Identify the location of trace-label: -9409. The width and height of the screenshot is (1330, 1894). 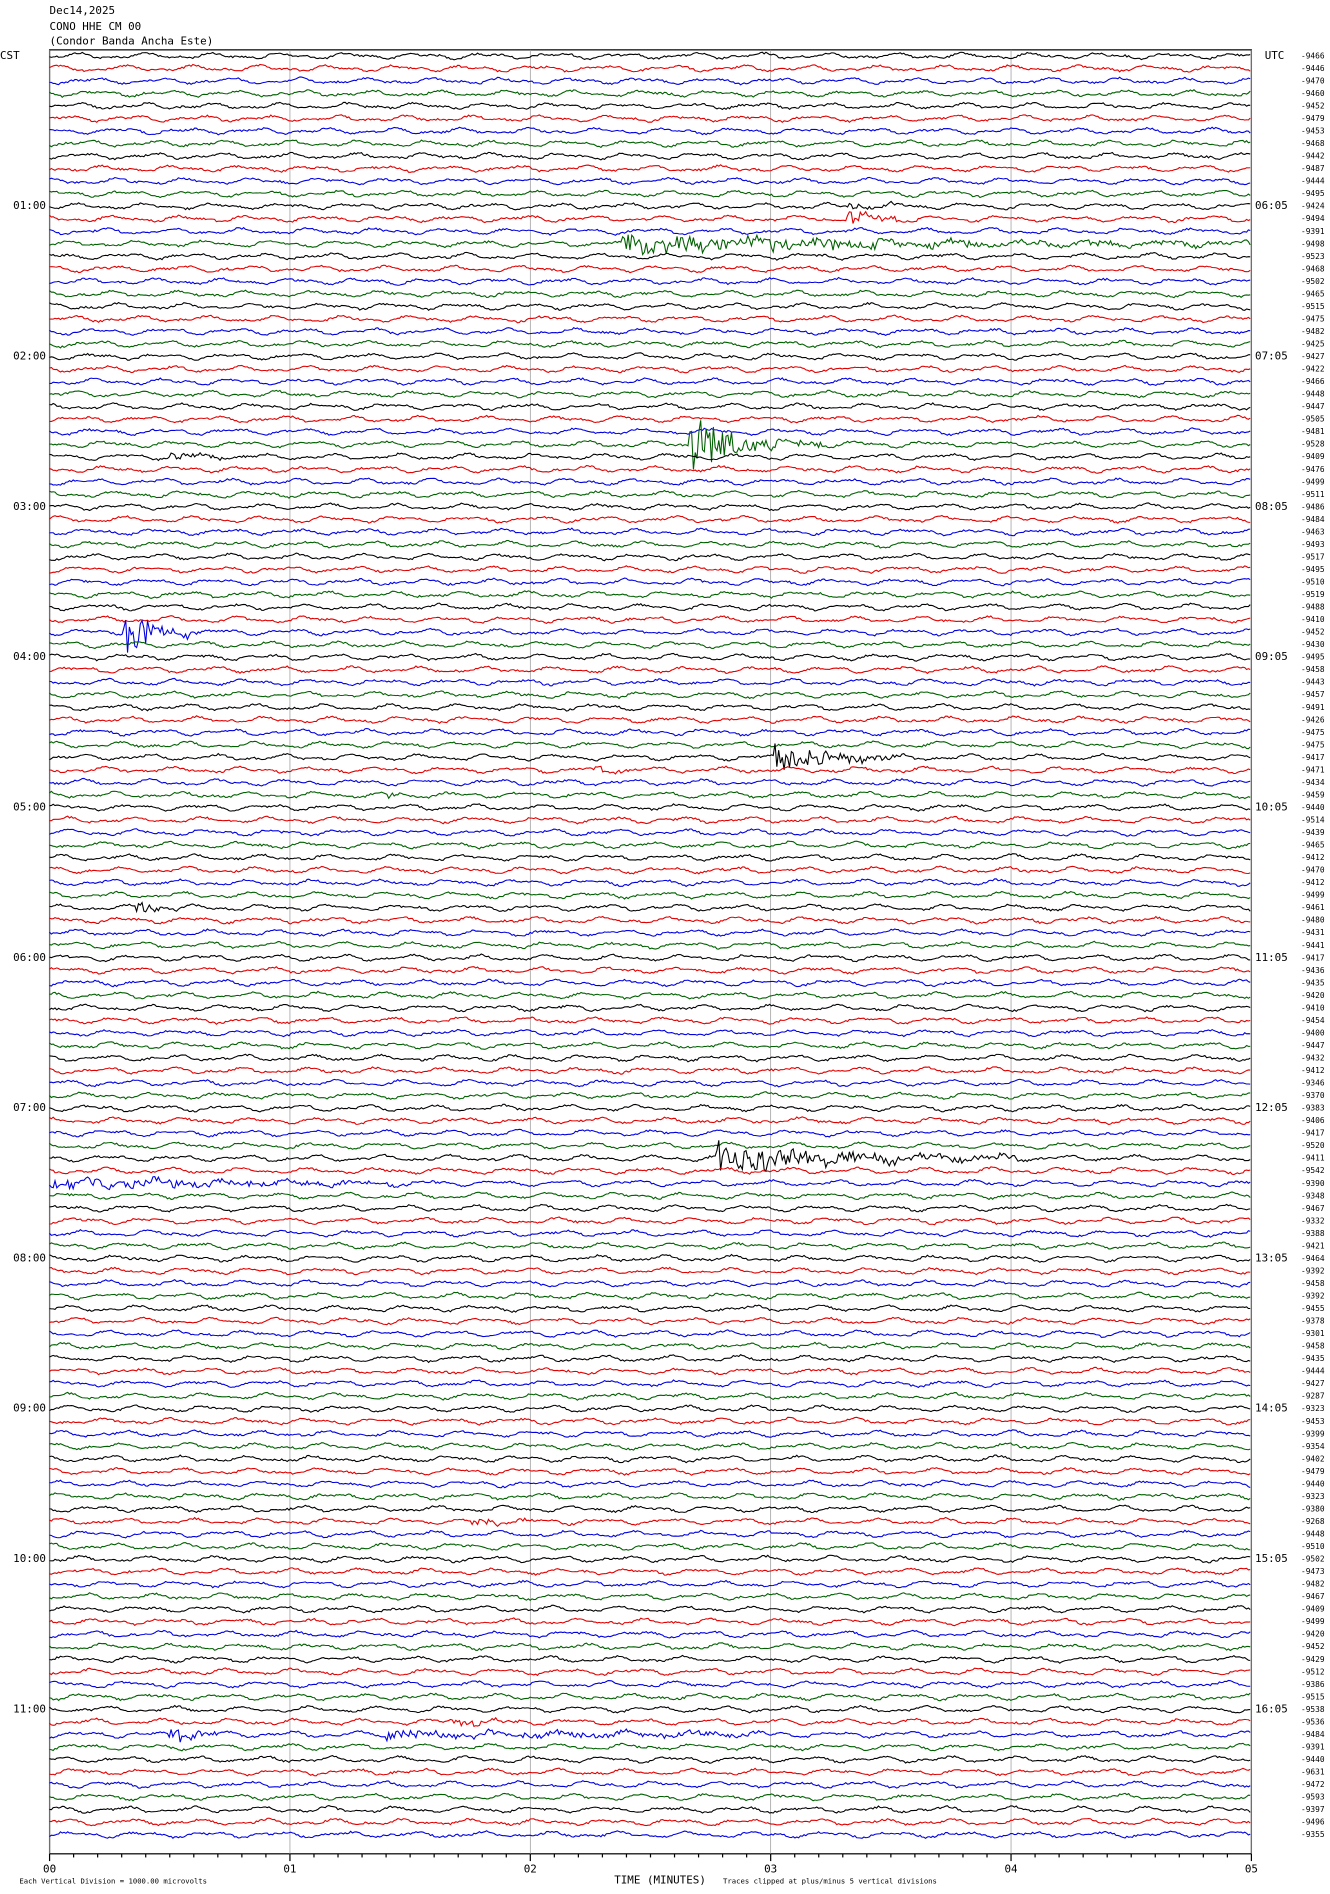
(1313, 1609).